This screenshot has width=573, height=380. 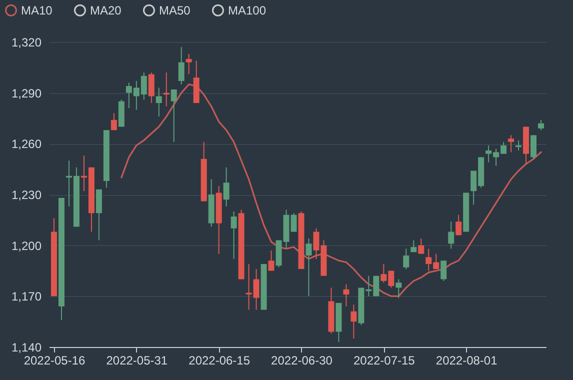 What do you see at coordinates (26, 347) in the screenshot?
I see `y-tick-label: 1,140` at bounding box center [26, 347].